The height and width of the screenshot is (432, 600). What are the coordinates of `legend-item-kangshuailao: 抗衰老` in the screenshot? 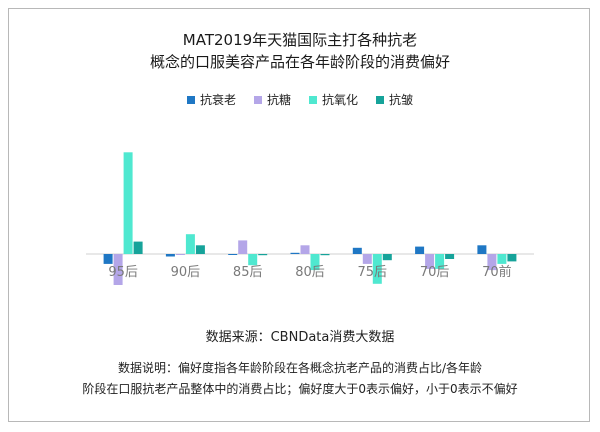 It's located at (211, 99).